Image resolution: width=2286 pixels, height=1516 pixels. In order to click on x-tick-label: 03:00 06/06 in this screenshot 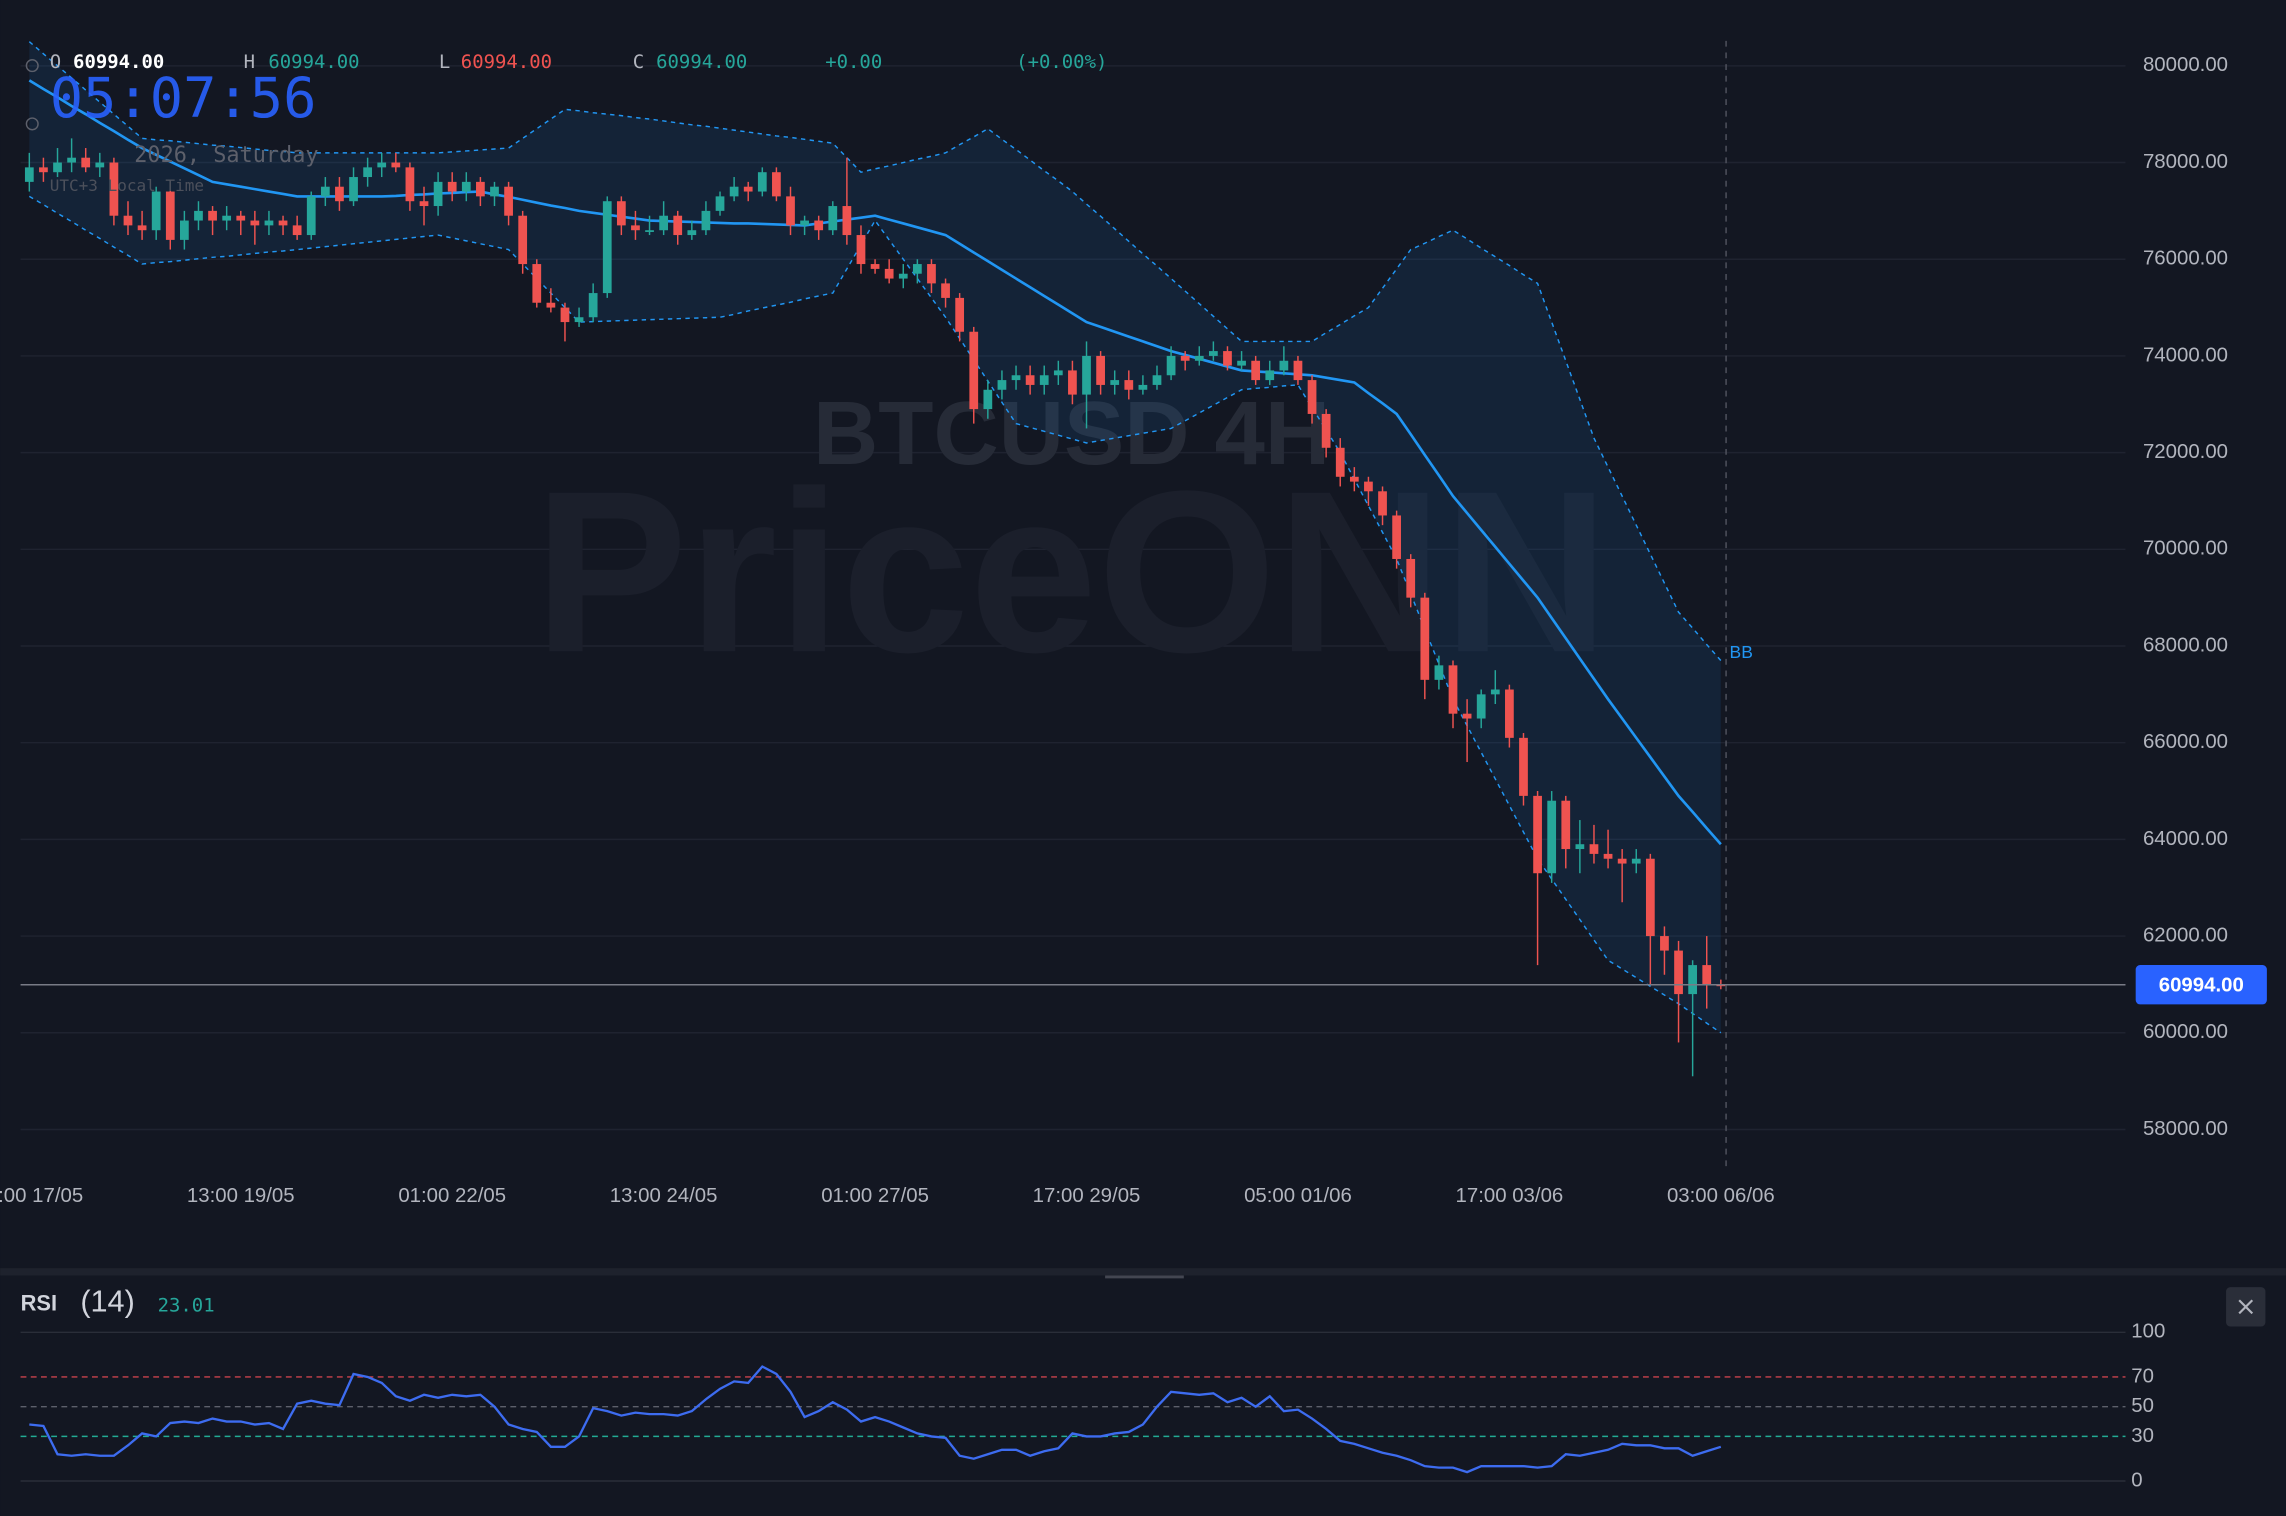, I will do `click(1721, 1196)`.